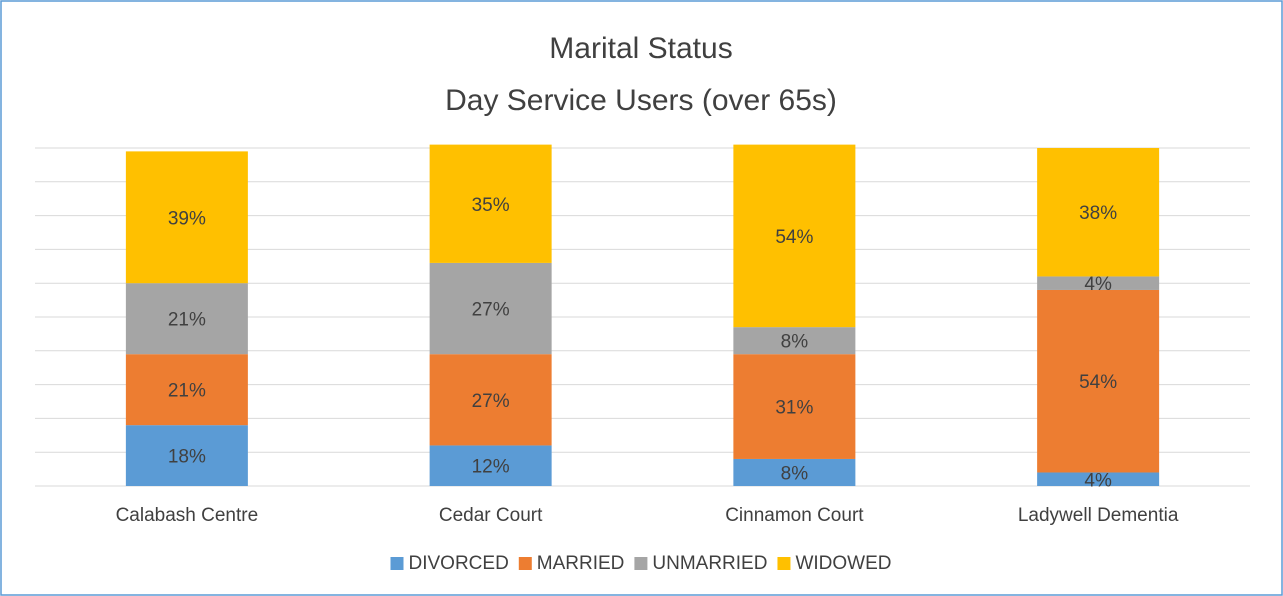 This screenshot has width=1283, height=596. I want to click on x-tick-label: Calabash Centre, so click(187, 515).